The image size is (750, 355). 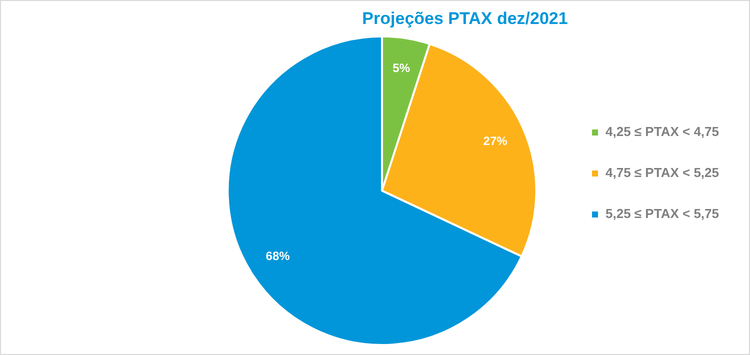 I want to click on legend-label: 4,25 ≤ PTAX < 4,75, so click(x=662, y=132).